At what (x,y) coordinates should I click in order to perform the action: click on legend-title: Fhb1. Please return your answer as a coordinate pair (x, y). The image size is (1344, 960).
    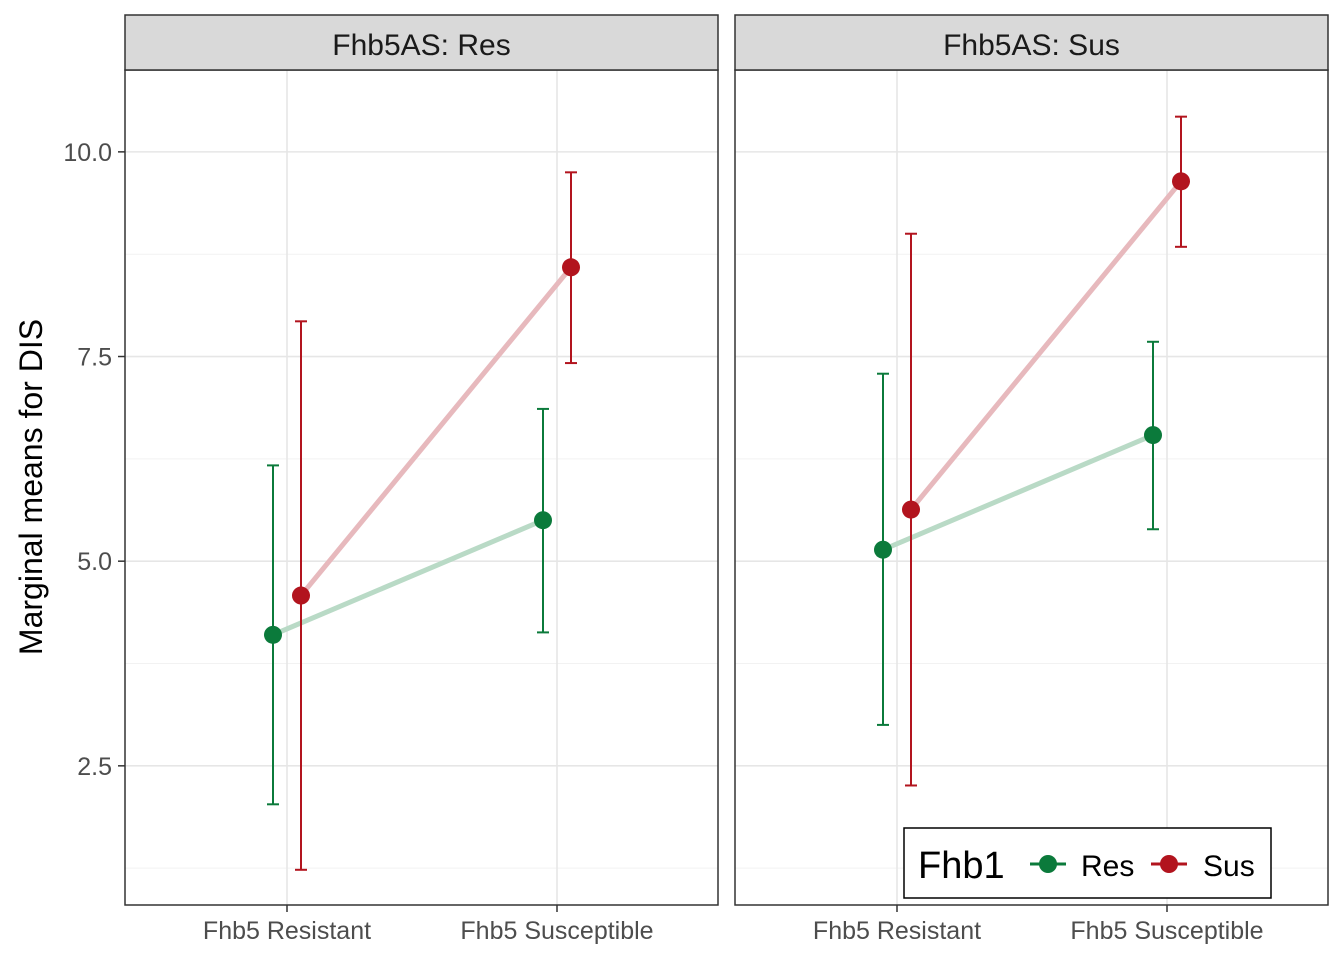
    Looking at the image, I should click on (961, 866).